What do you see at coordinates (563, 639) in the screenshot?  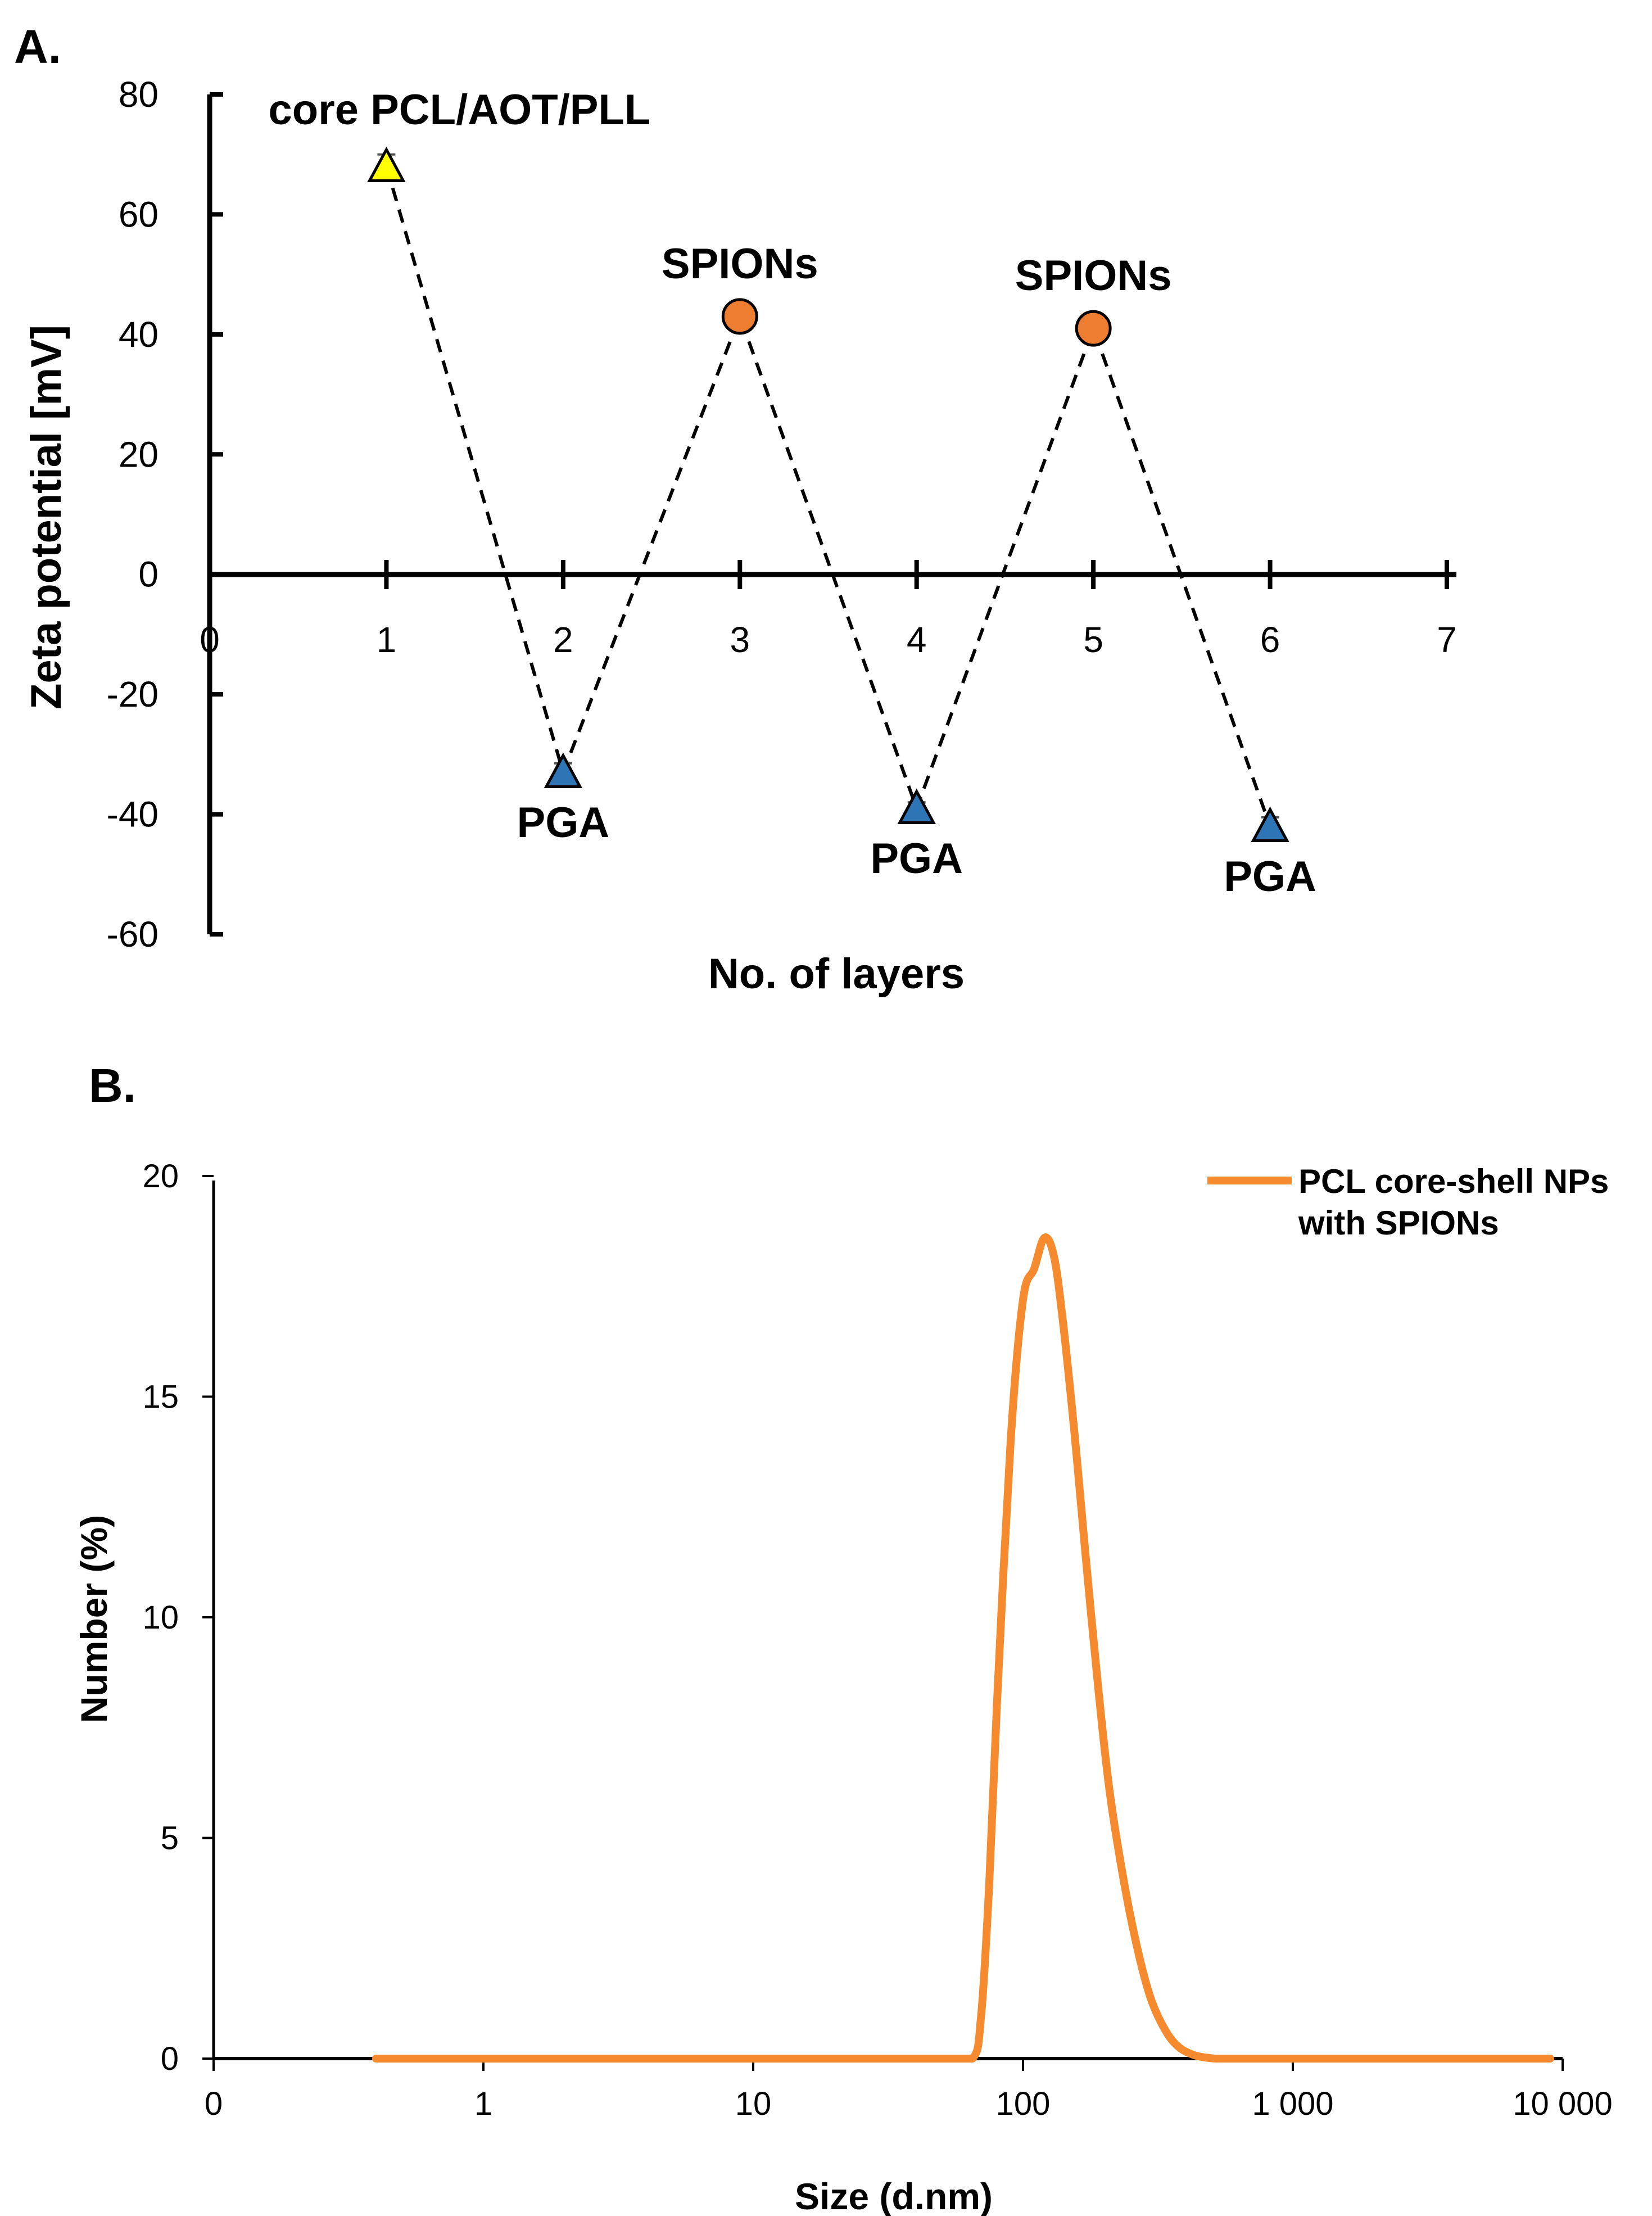 I see `panel-a-x-tick-label: 2` at bounding box center [563, 639].